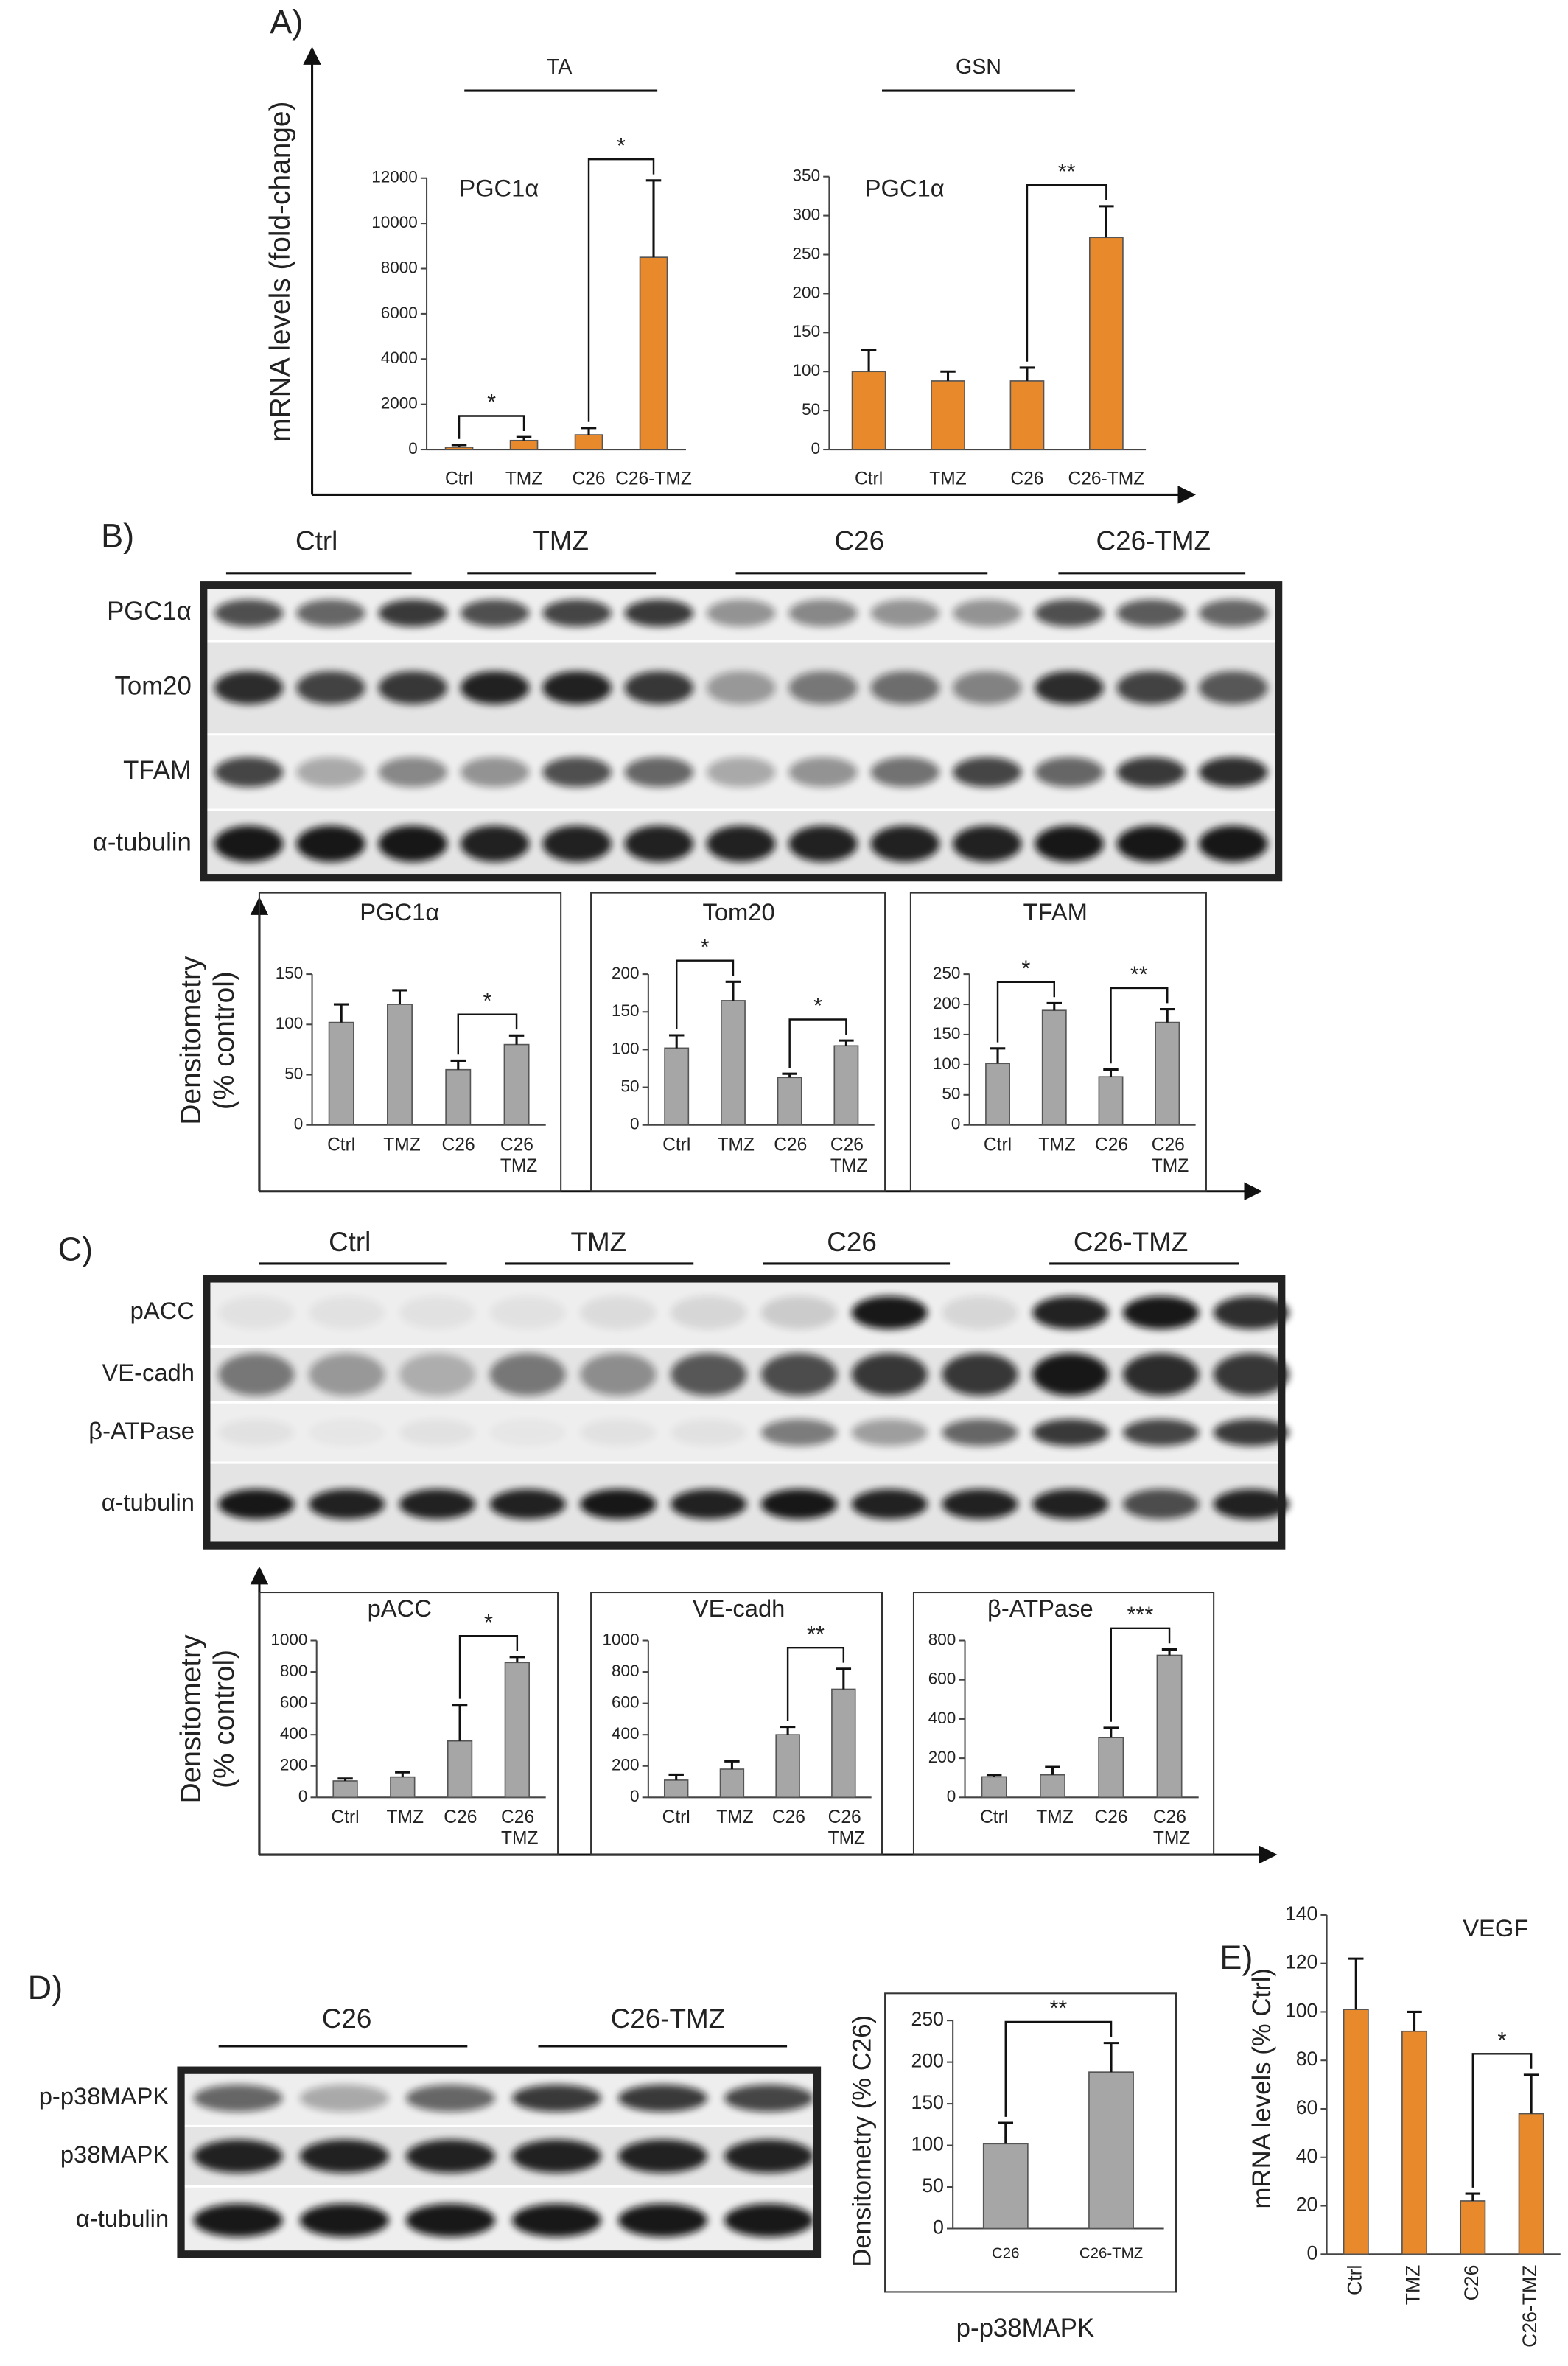  Describe the element at coordinates (947, 1063) in the screenshot. I see `y-tick-label: 100` at that location.